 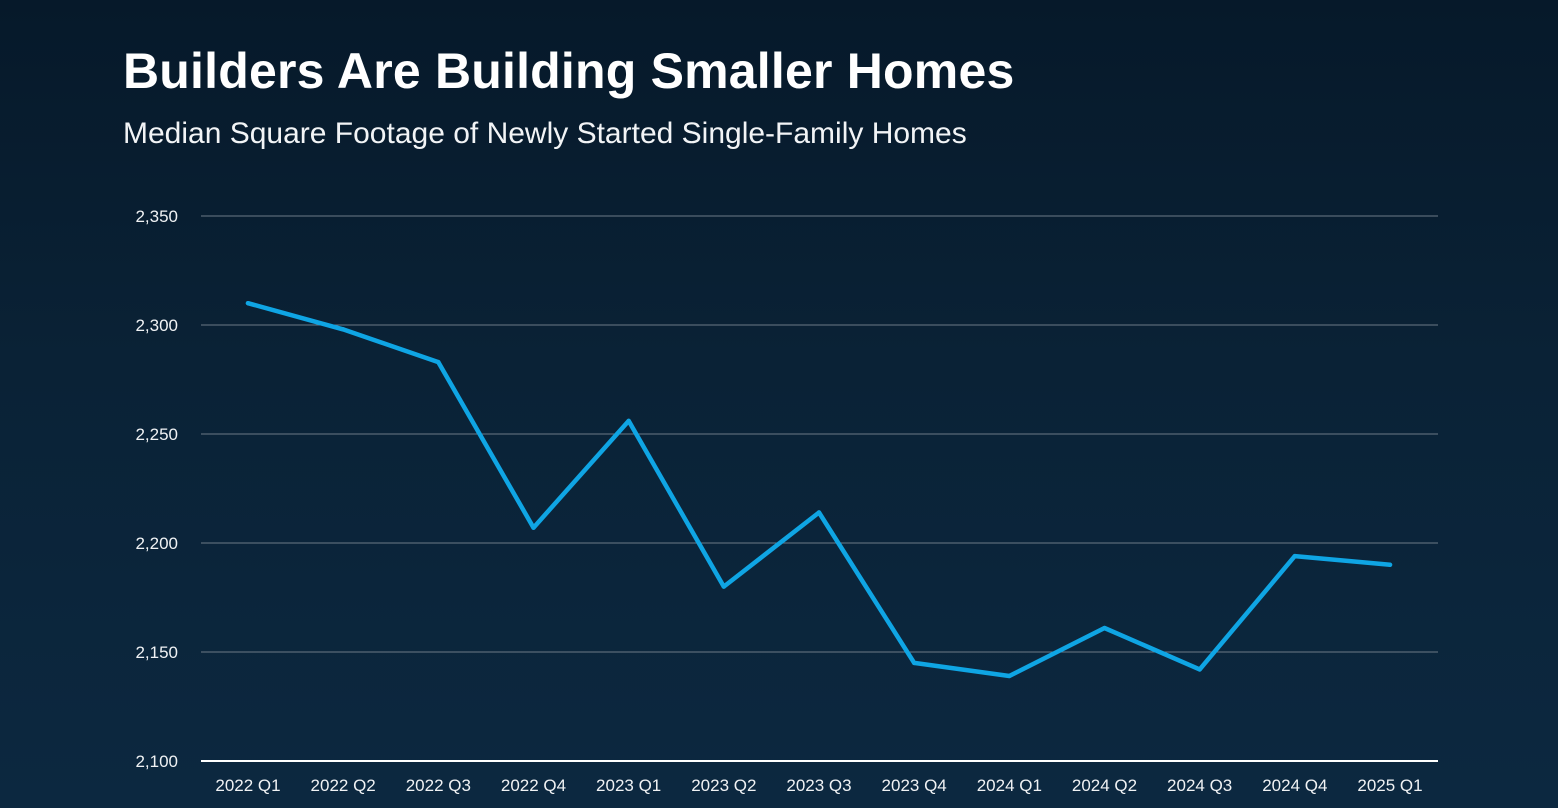 I want to click on y-axis-tick-labels: 2,100 2,150 2,200 2,250 2,300 2,350, so click(x=156, y=489).